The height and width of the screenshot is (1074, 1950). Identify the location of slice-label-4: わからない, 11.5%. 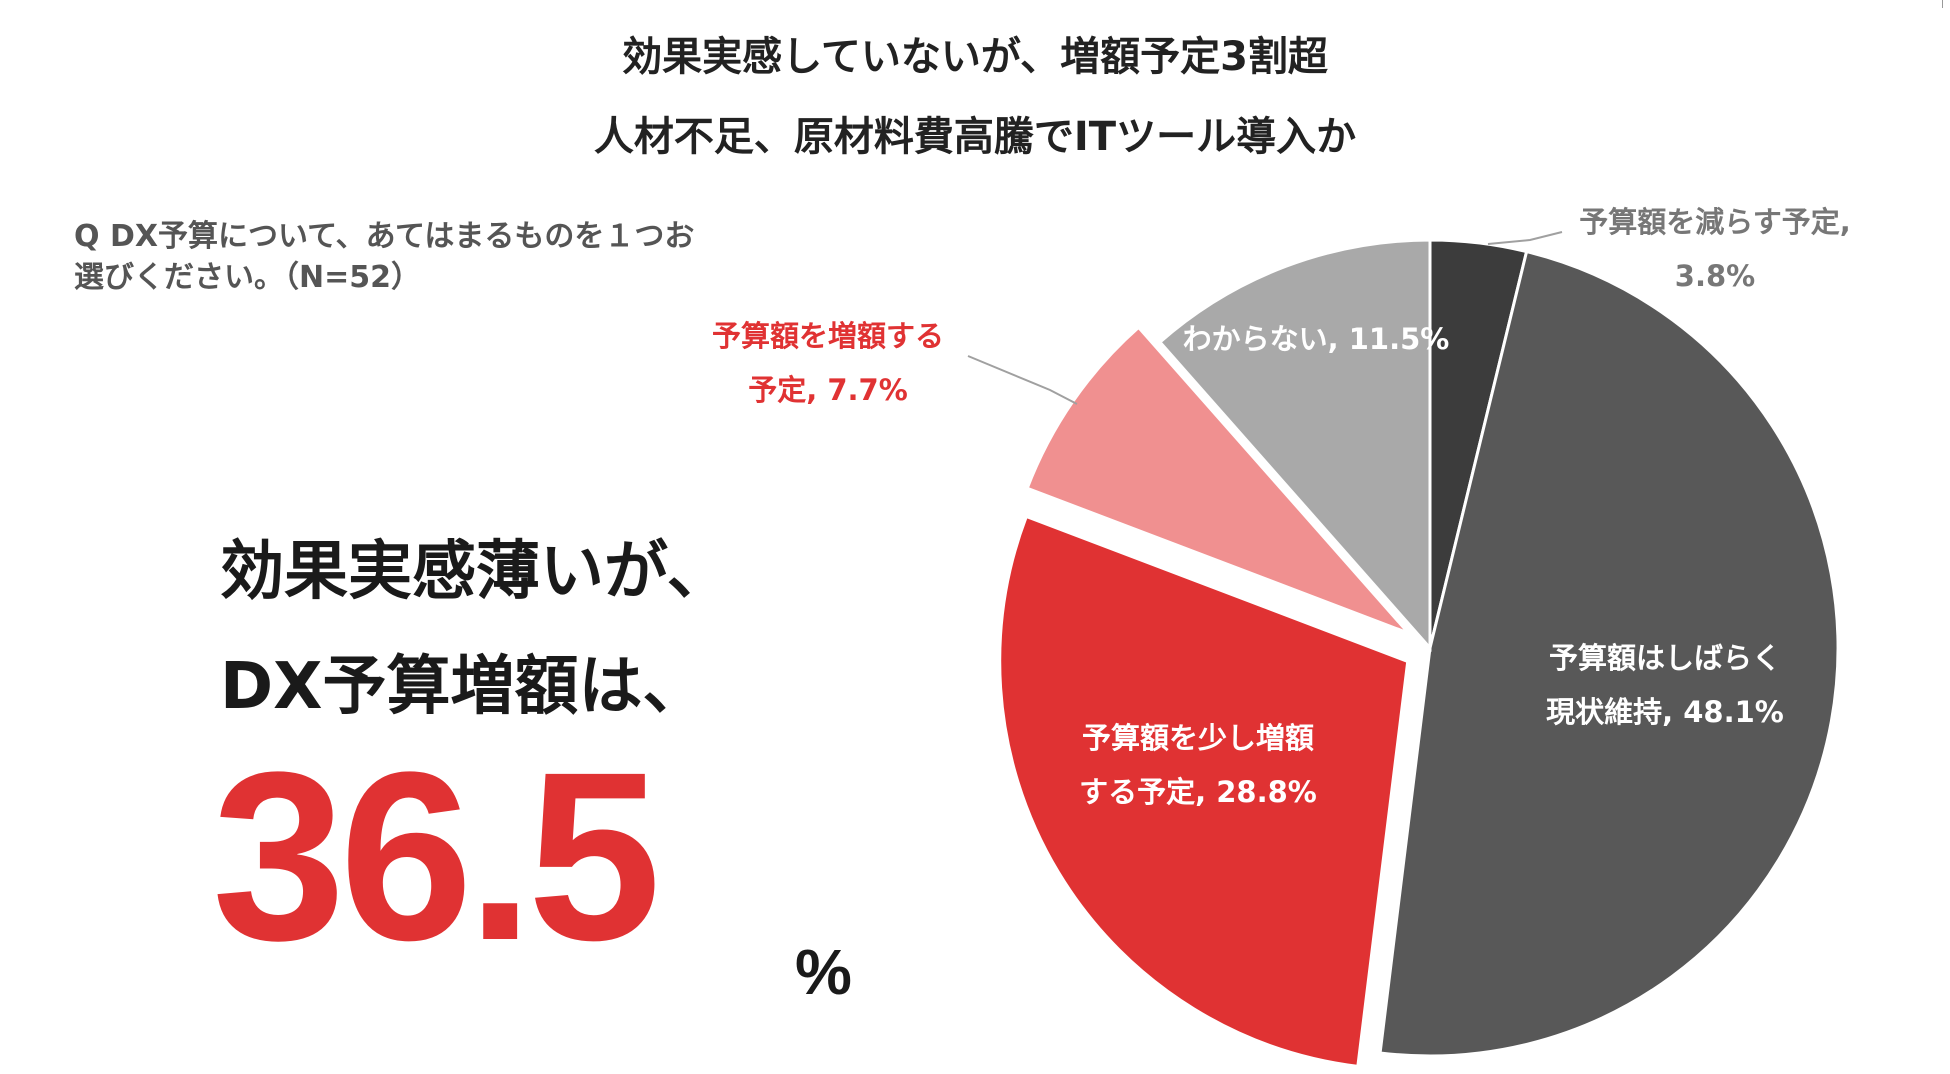
(1316, 339).